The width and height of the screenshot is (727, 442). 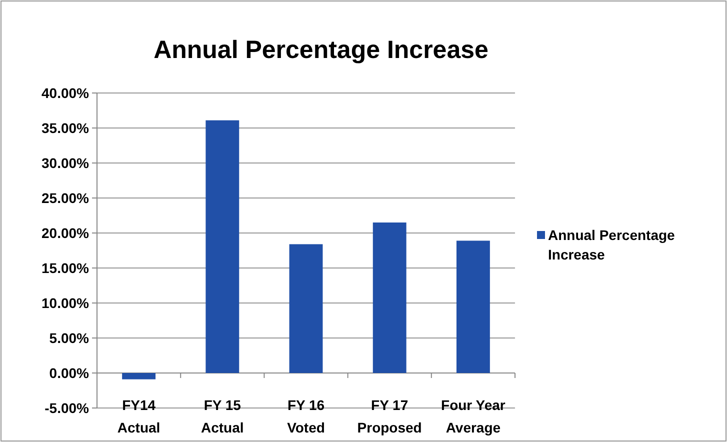 What do you see at coordinates (389, 416) in the screenshot?
I see `x-tick-label: FY 17 Proposed` at bounding box center [389, 416].